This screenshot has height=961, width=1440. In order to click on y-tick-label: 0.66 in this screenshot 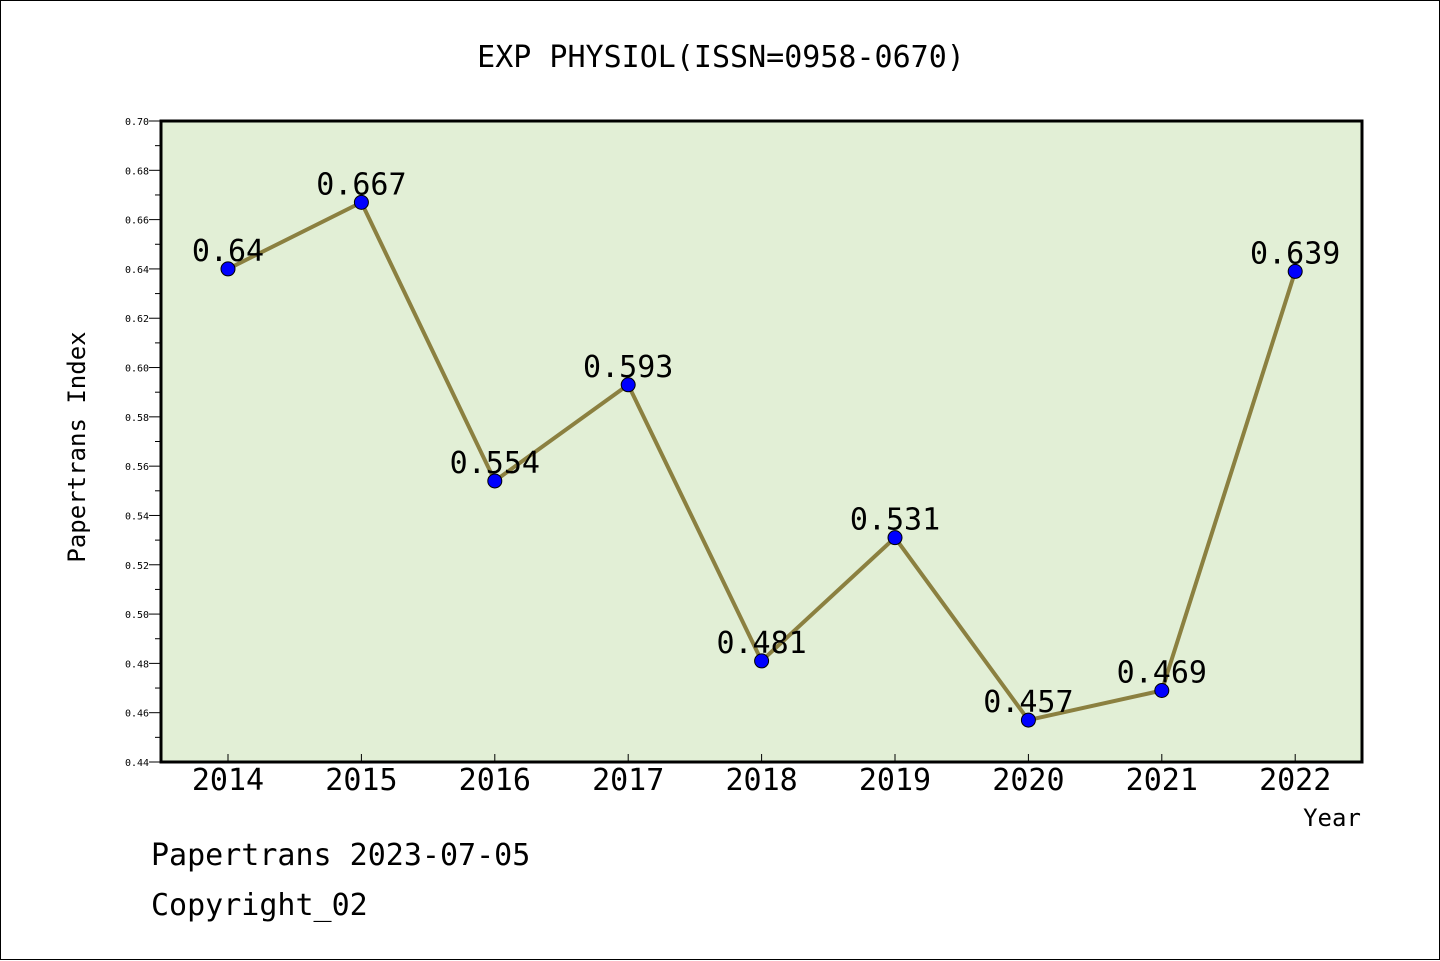, I will do `click(137, 221)`.